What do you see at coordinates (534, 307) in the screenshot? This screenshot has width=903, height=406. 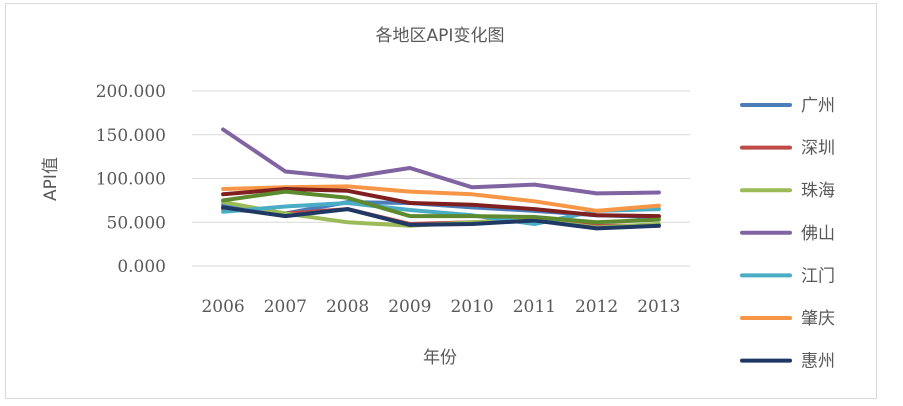 I see `x-tick-label: 2011` at bounding box center [534, 307].